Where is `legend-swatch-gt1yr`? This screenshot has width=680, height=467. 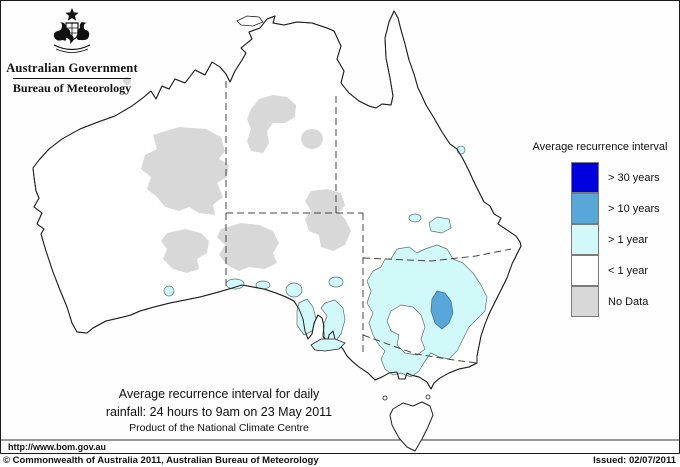
legend-swatch-gt1yr is located at coordinates (585, 239).